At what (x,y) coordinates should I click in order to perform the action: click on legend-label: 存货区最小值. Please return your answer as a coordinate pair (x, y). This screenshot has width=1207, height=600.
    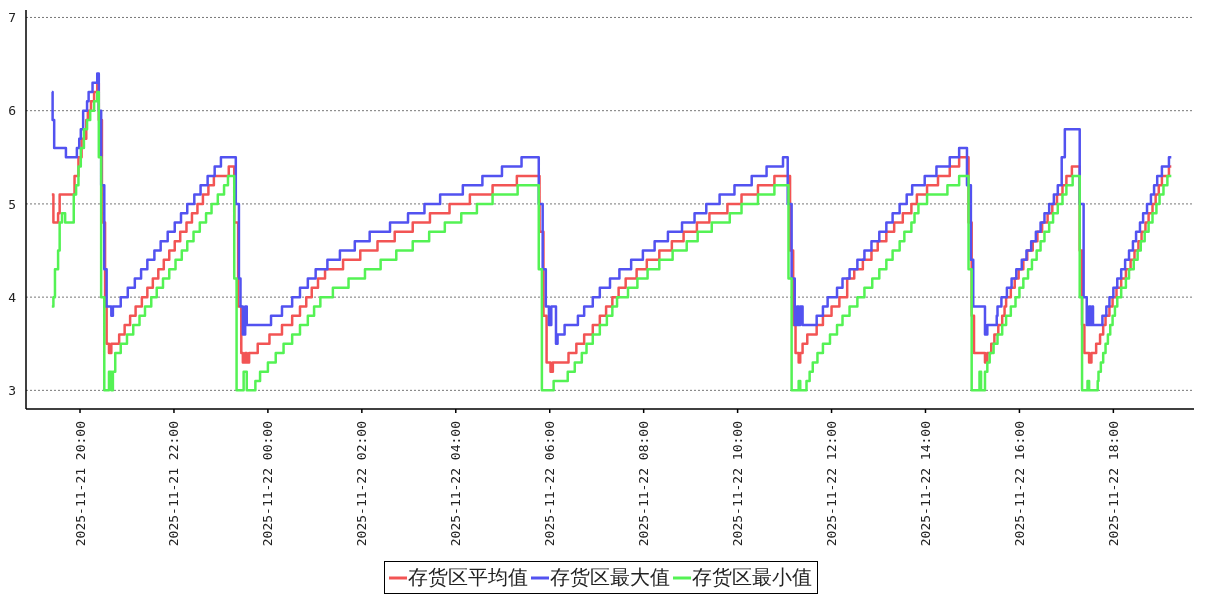
    Looking at the image, I should click on (752, 577).